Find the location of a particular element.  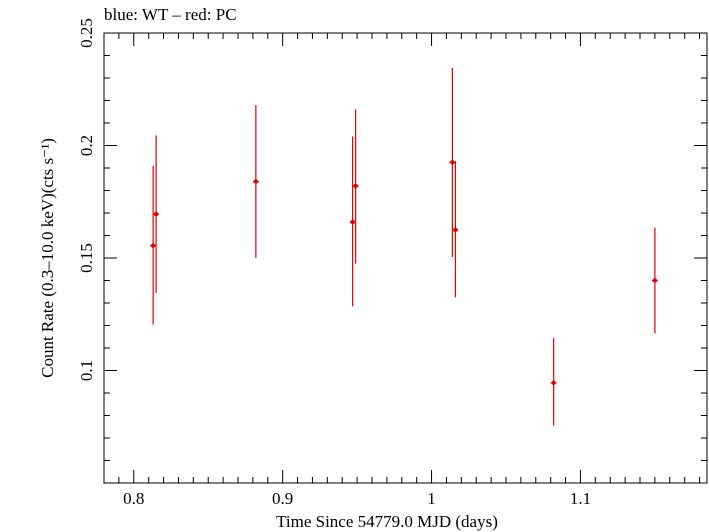

chart-title: blue: WT – red: PC is located at coordinates (170, 14).